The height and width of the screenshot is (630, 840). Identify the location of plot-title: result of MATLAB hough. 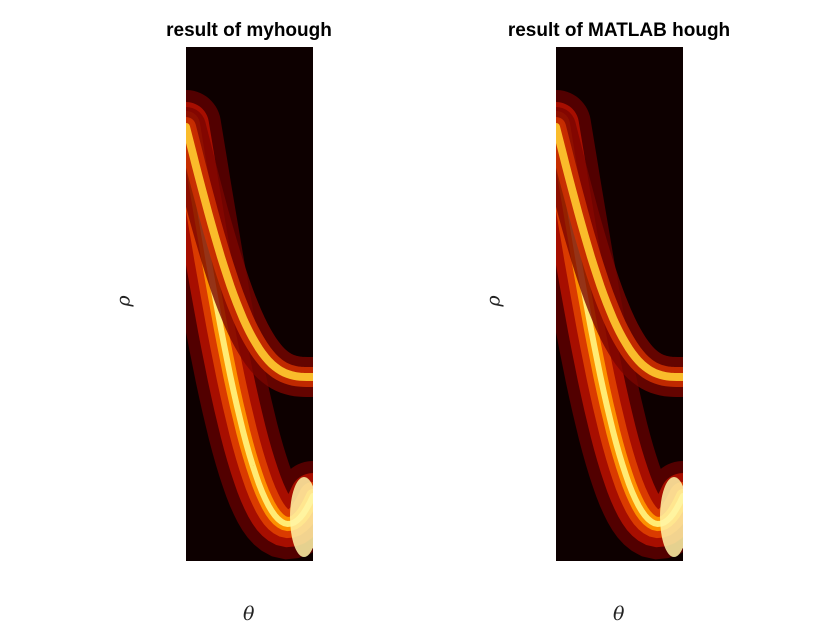
(619, 30).